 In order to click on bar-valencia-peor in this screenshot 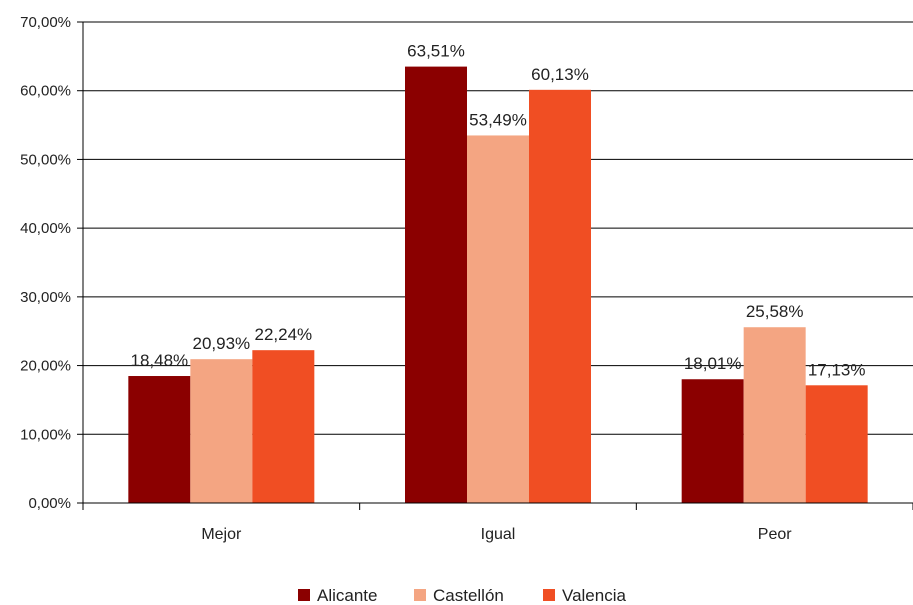, I will do `click(836, 444)`.